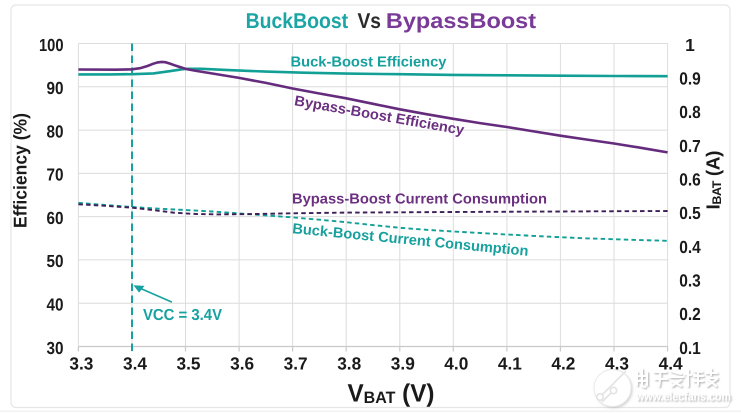 The image size is (741, 413). Describe the element at coordinates (81, 364) in the screenshot. I see `svg-text: 3.3` at that location.